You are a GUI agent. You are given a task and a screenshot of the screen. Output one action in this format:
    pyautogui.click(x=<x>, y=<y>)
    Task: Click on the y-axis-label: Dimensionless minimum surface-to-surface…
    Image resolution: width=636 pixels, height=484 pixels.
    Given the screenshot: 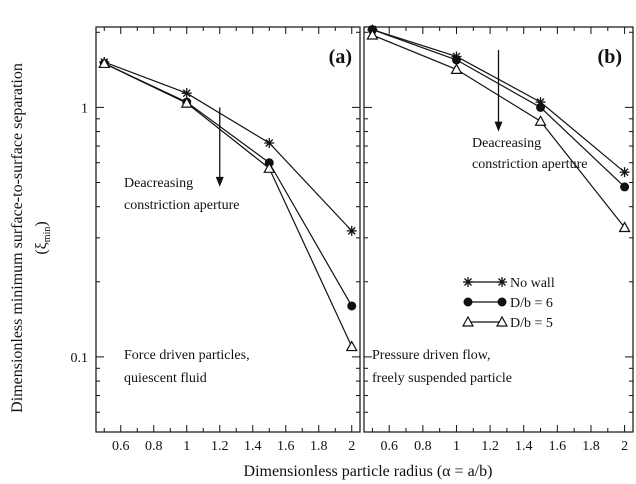 What is the action you would take?
    pyautogui.click(x=17, y=238)
    